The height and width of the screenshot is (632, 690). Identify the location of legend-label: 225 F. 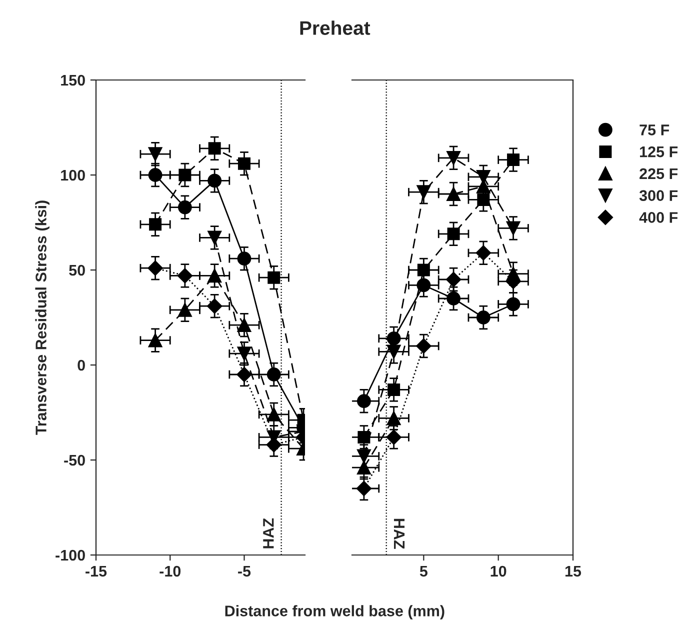
(659, 174).